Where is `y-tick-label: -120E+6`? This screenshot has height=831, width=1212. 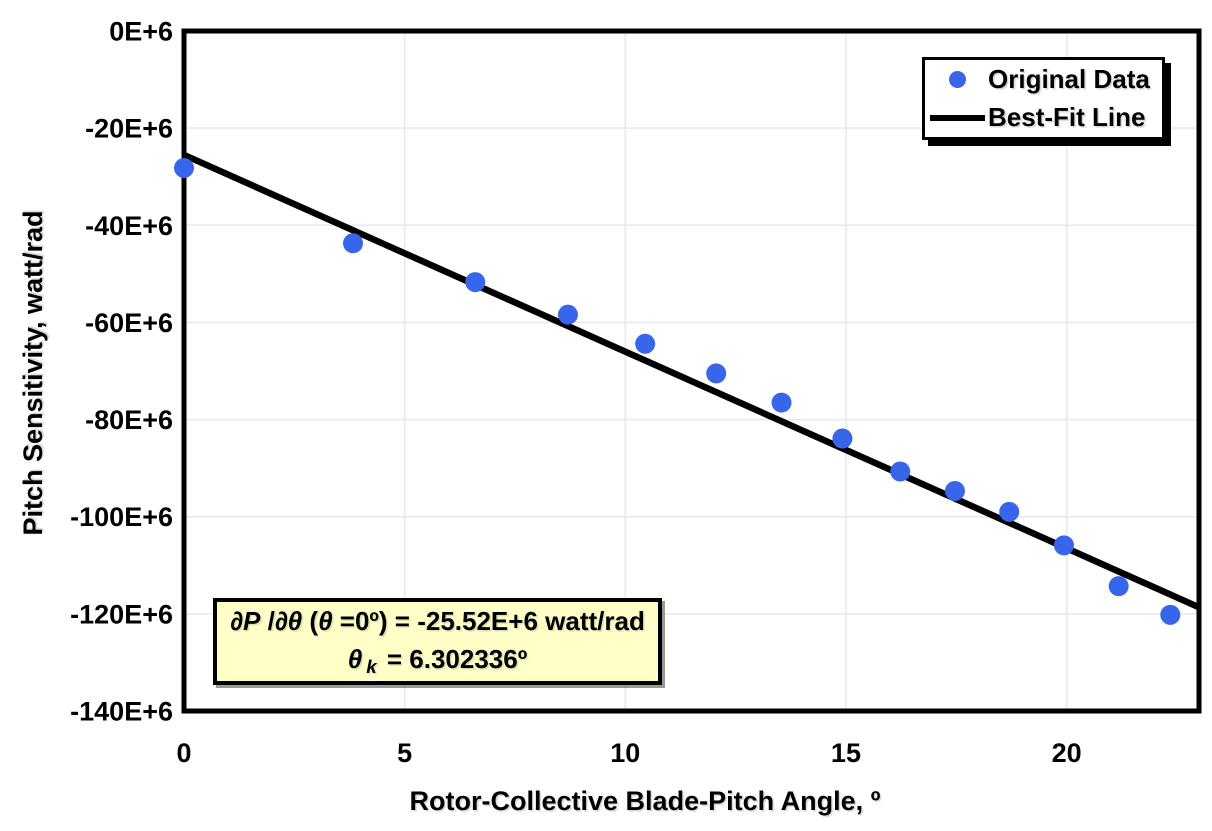
y-tick-label: -120E+6 is located at coordinates (121, 614).